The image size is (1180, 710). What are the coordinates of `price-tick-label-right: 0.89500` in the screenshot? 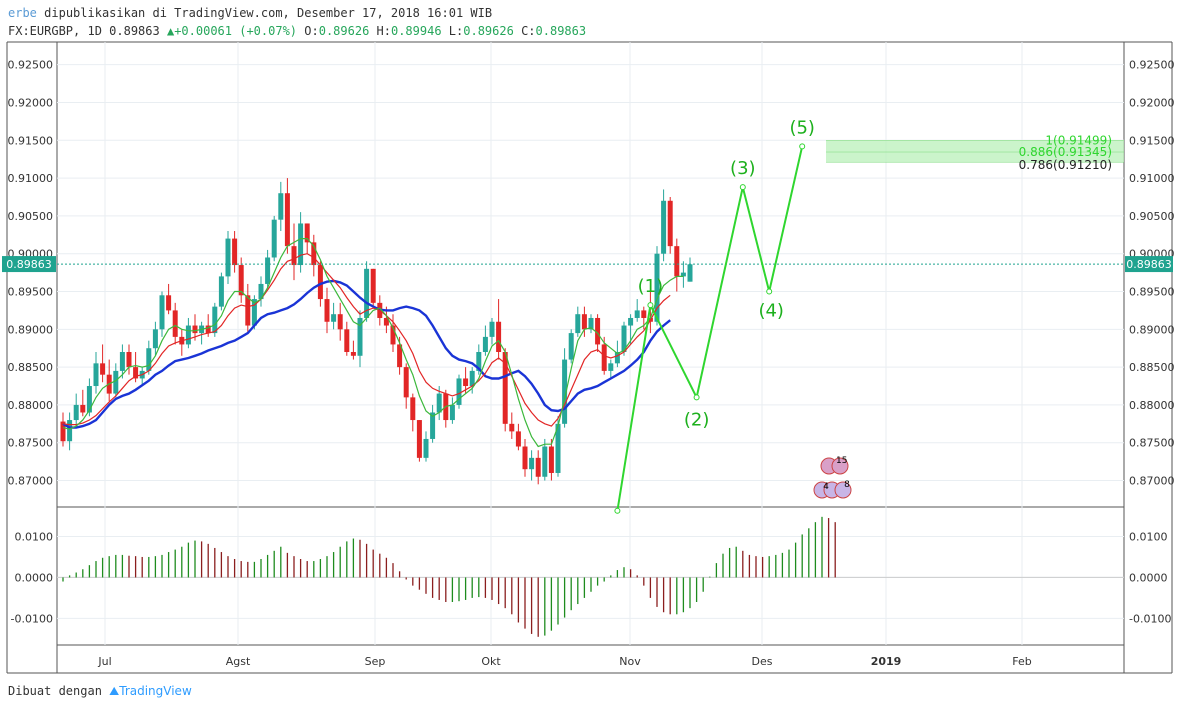 It's located at (1152, 292).